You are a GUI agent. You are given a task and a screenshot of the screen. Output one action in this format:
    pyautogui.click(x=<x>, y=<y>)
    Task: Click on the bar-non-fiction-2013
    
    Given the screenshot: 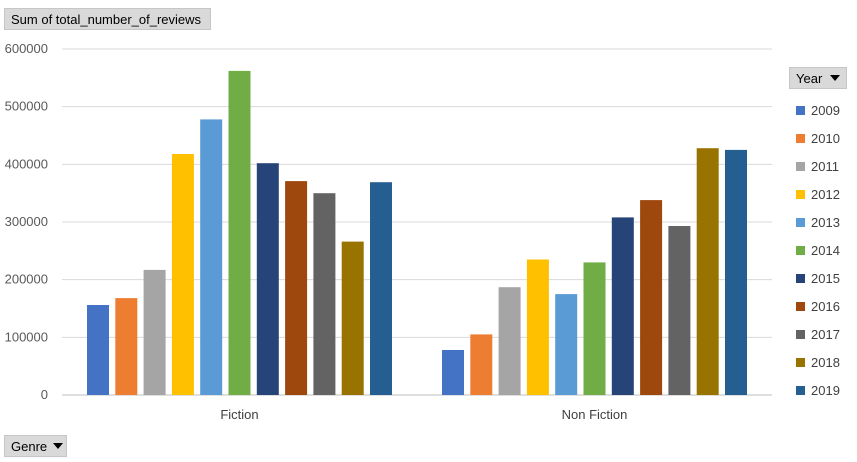 What is the action you would take?
    pyautogui.click(x=566, y=344)
    